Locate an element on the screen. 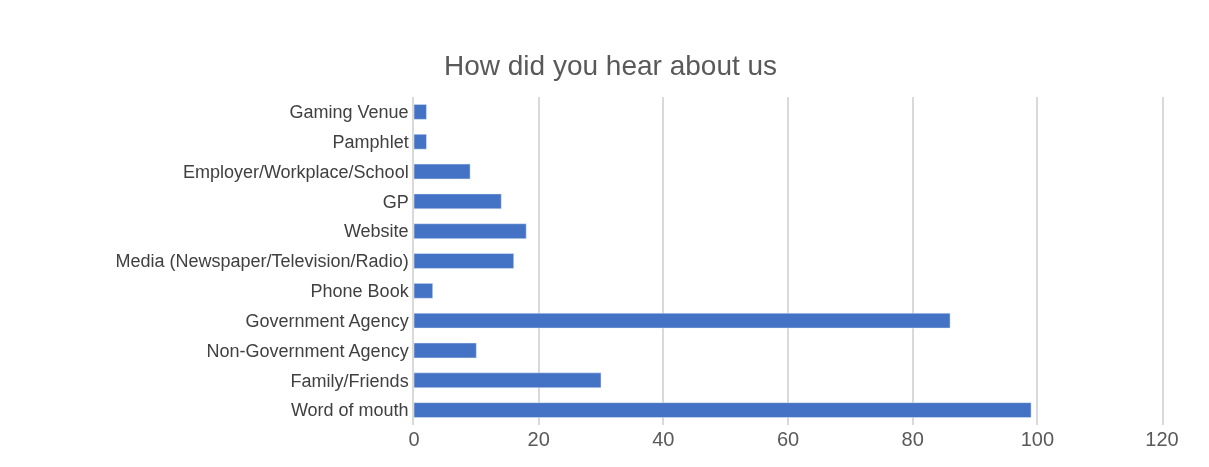  x-tick-label: 60 is located at coordinates (788, 439).